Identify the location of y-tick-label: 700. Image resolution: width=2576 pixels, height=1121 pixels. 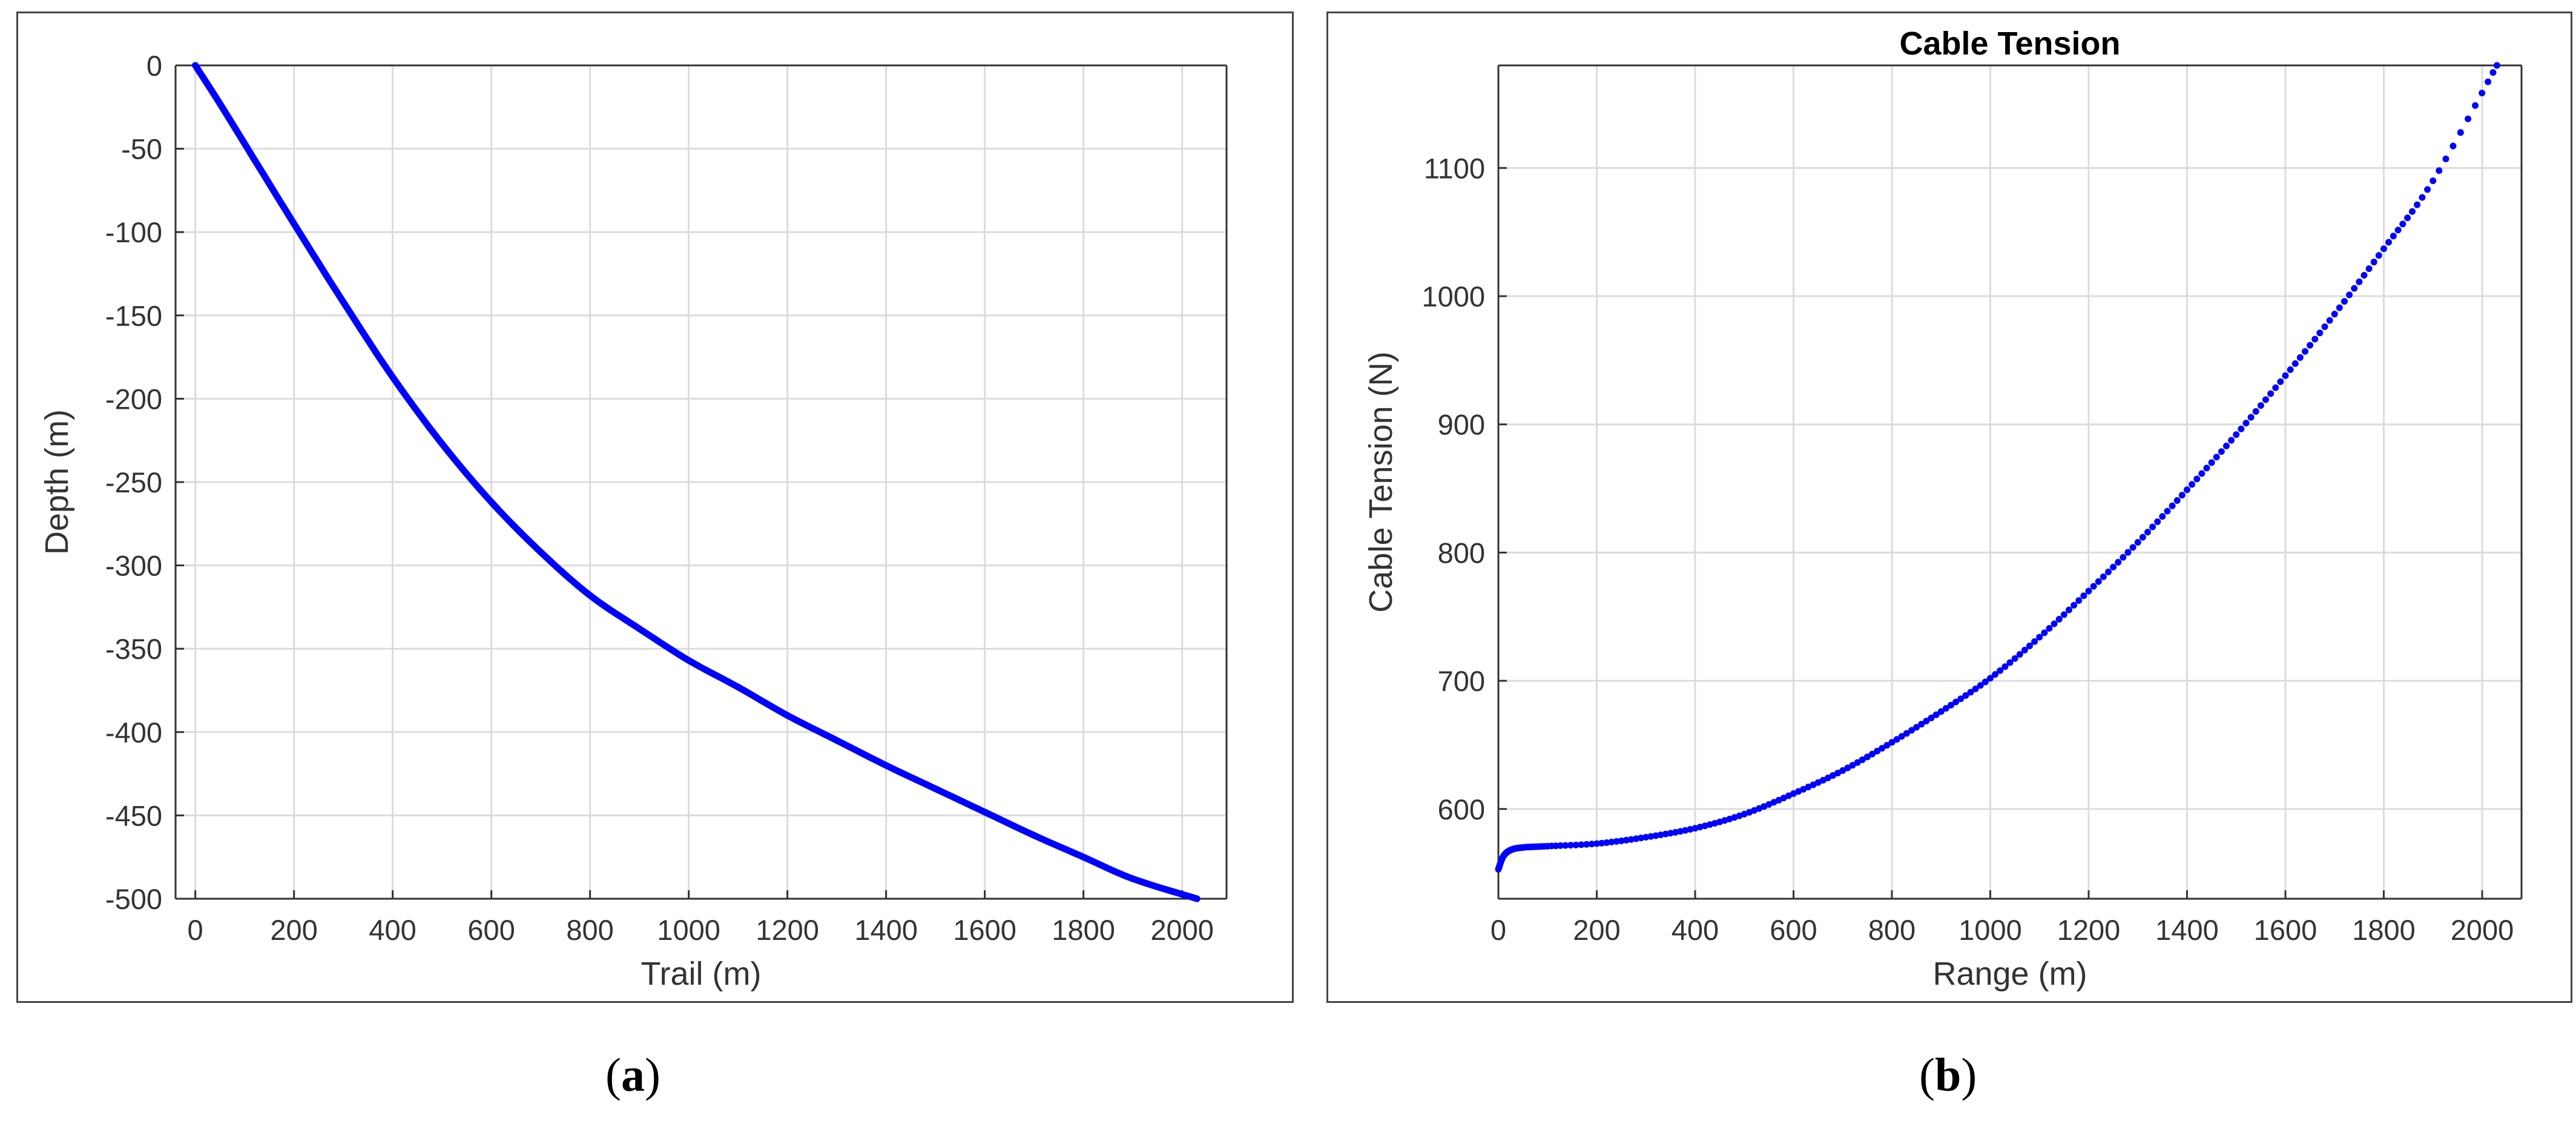
(1461, 681).